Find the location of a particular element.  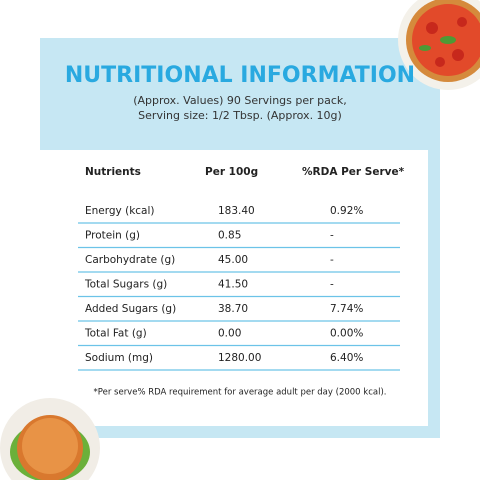

cell: Total Fat (g) is located at coordinates (115, 334).